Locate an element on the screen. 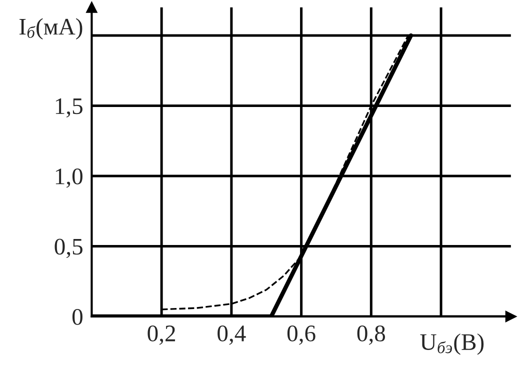 Image resolution: width=524 pixels, height=368 pixels. y-tick-label: 1,5 is located at coordinates (69, 108).